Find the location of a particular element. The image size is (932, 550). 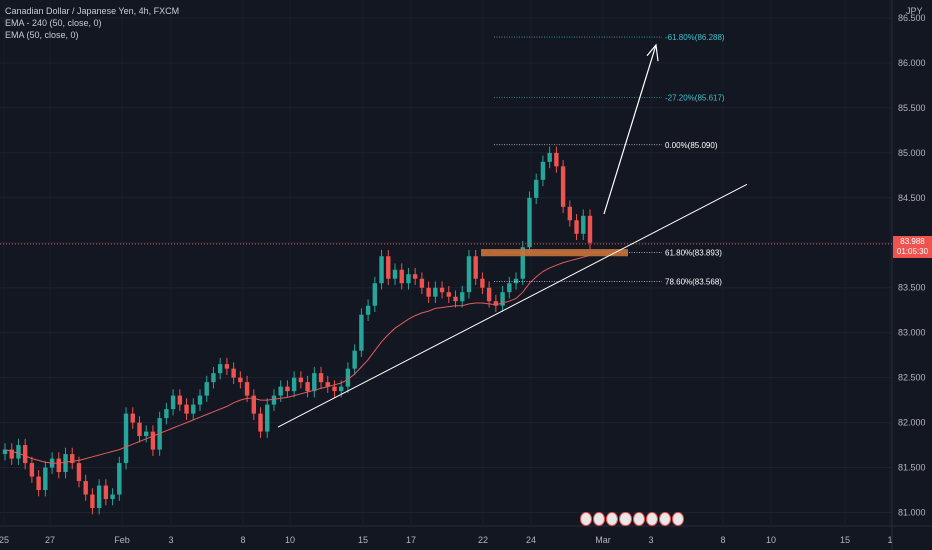

indicator-ema: EMA (50, close, 0) is located at coordinates (42, 35).